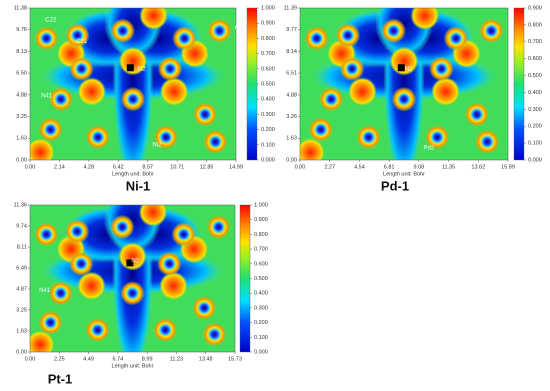 Image resolution: width=550 pixels, height=391 pixels. What do you see at coordinates (21, 226) in the screenshot?
I see `y-tick-label: 9.74` at bounding box center [21, 226].